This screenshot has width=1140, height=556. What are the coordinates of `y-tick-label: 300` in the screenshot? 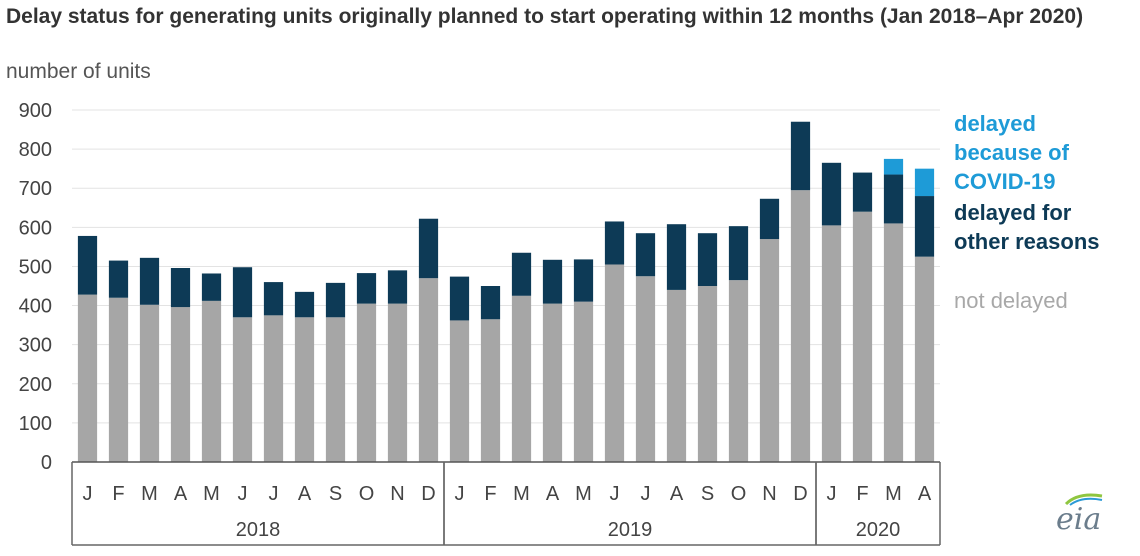 It's located at (35, 346).